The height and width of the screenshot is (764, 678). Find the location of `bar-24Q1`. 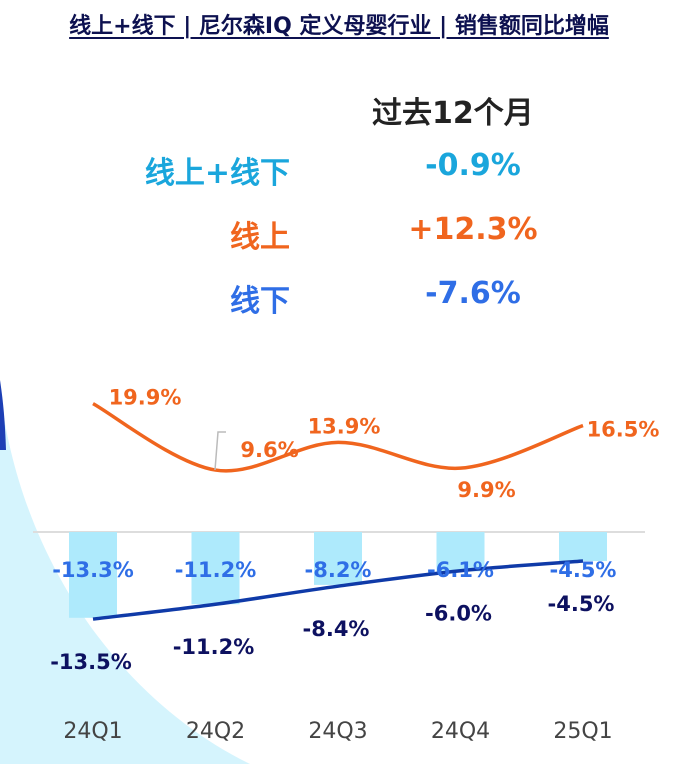

bar-24Q1 is located at coordinates (93, 575).